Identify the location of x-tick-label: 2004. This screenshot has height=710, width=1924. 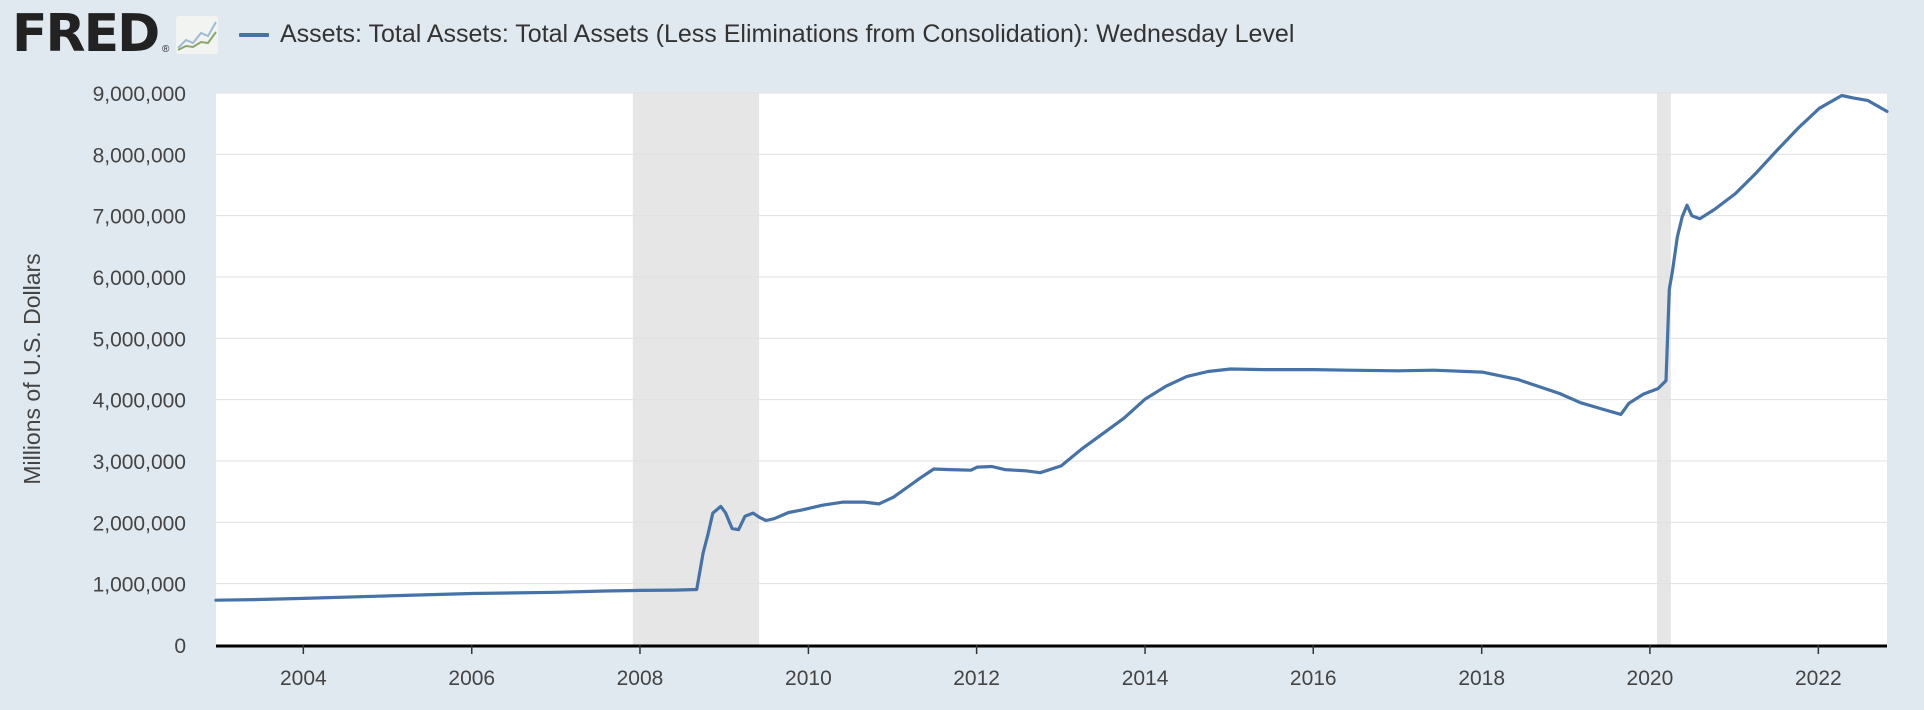
(303, 678).